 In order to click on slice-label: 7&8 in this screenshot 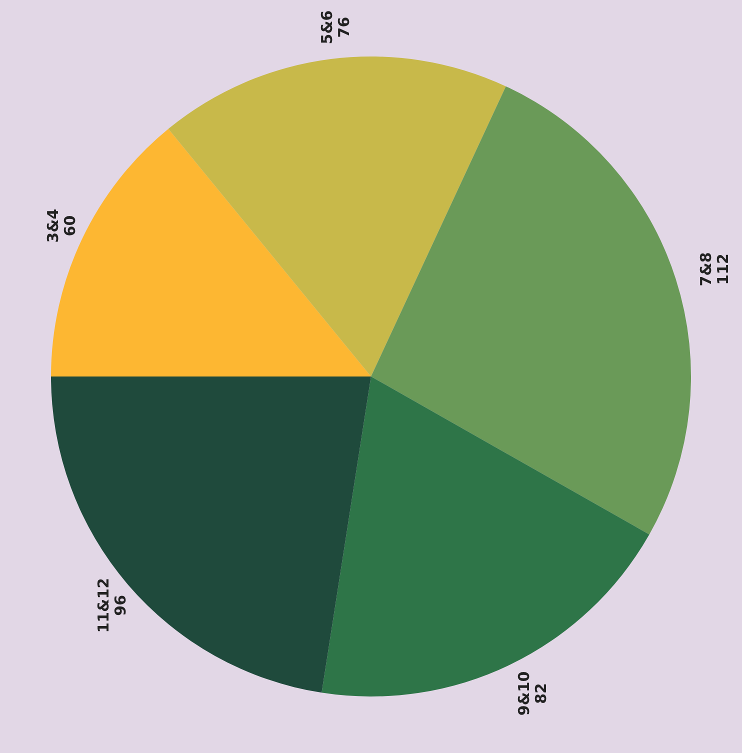, I will do `click(706, 269)`.